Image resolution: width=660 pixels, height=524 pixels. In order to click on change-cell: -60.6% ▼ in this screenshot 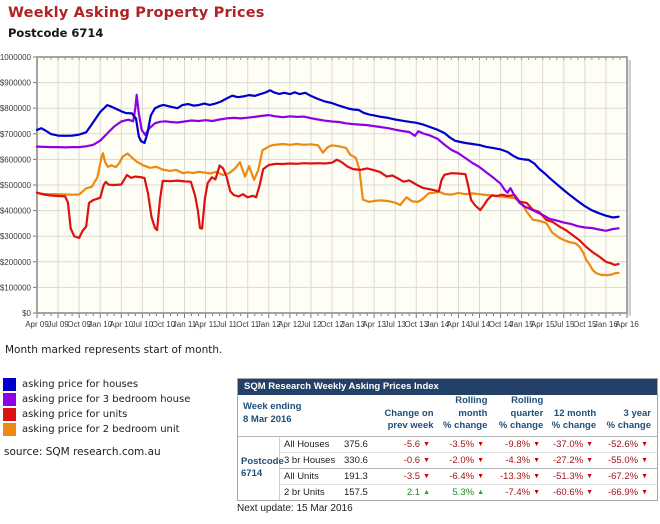, I will do `click(572, 492)`.